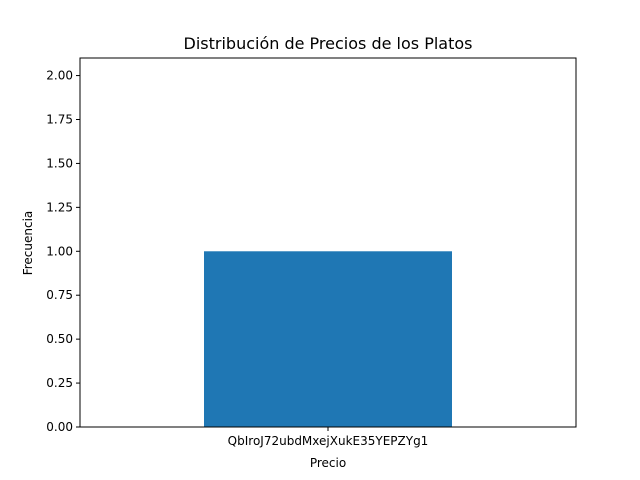 Image resolution: width=640 pixels, height=480 pixels. What do you see at coordinates (59, 207) in the screenshot?
I see `y-tick-label: 1.25` at bounding box center [59, 207].